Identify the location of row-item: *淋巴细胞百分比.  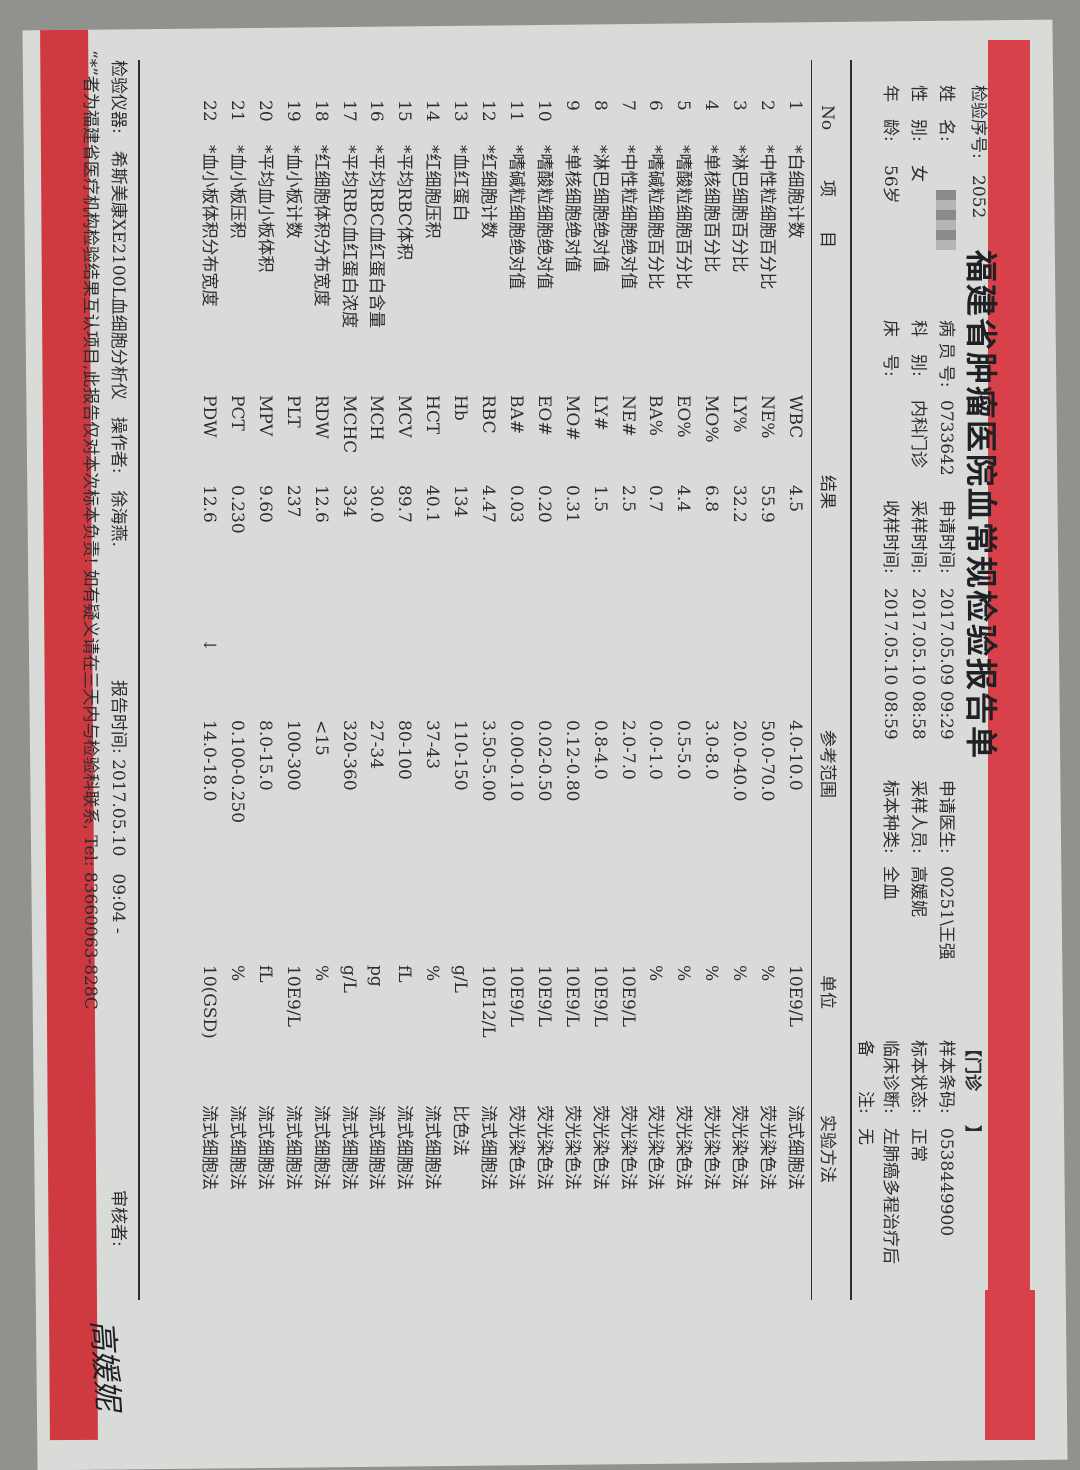
(739, 209).